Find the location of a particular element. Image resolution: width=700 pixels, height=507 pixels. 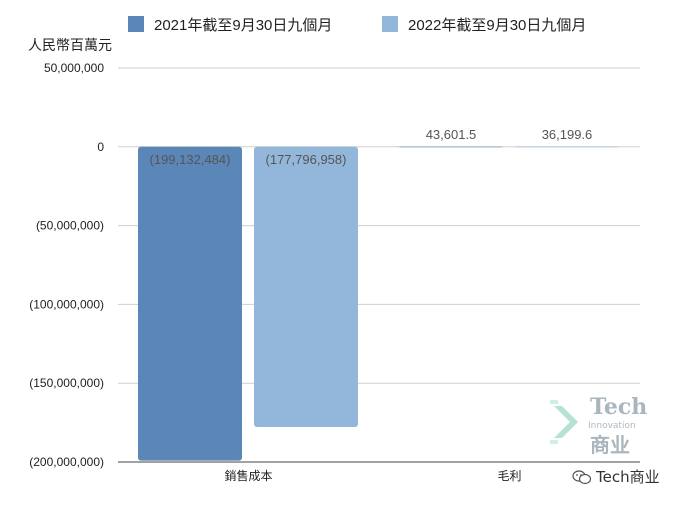

watermark-brand: Tech商业 is located at coordinates (616, 476).